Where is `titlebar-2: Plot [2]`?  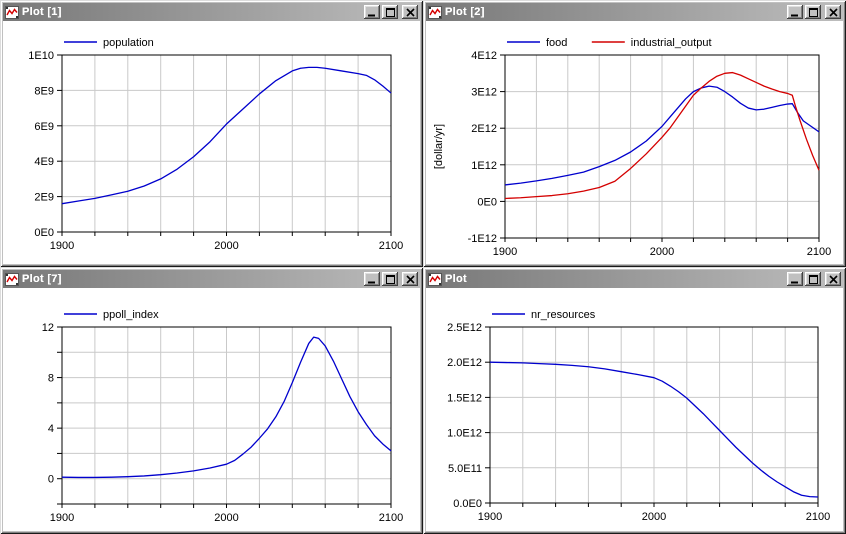
titlebar-2: Plot [2] is located at coordinates (634, 12).